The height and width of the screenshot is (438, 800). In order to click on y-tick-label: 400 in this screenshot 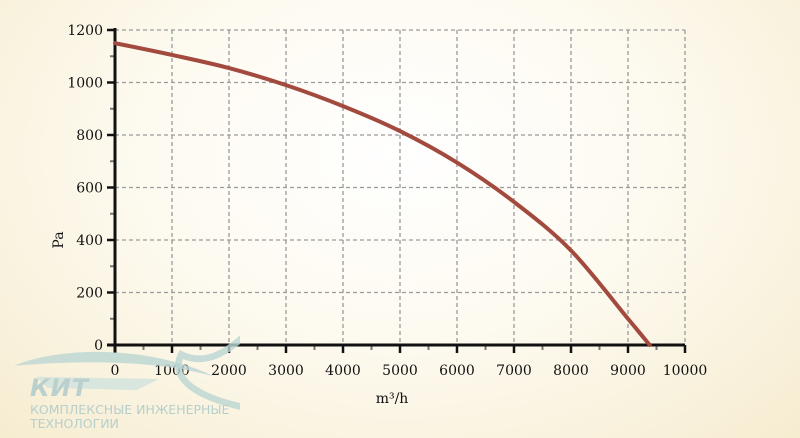, I will do `click(89, 241)`.